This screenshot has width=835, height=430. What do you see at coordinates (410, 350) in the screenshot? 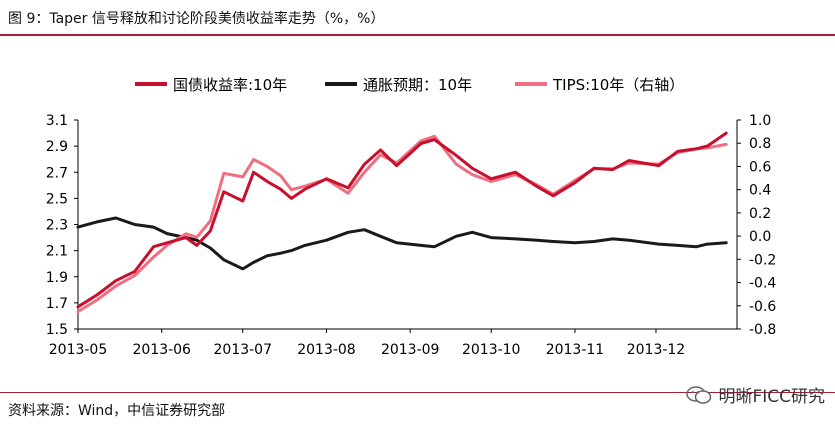
I see `x-tick-label: 2013-09` at bounding box center [410, 350].